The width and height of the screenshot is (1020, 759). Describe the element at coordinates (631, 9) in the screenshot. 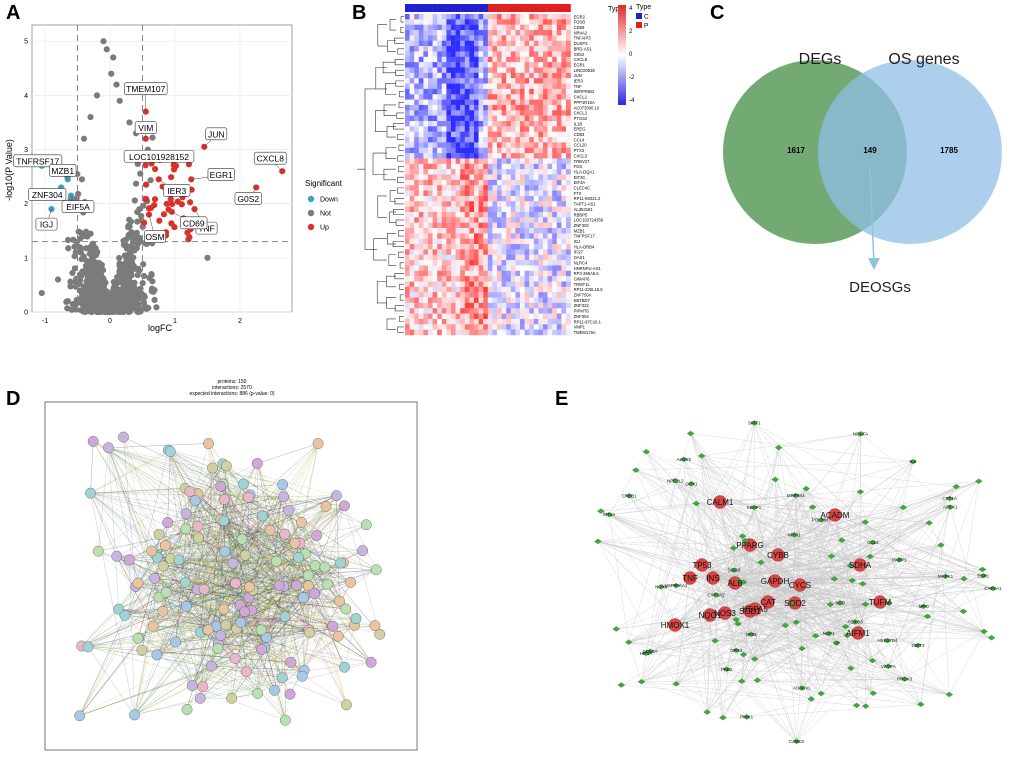

I see `heatmap-scale-tick: 4` at that location.